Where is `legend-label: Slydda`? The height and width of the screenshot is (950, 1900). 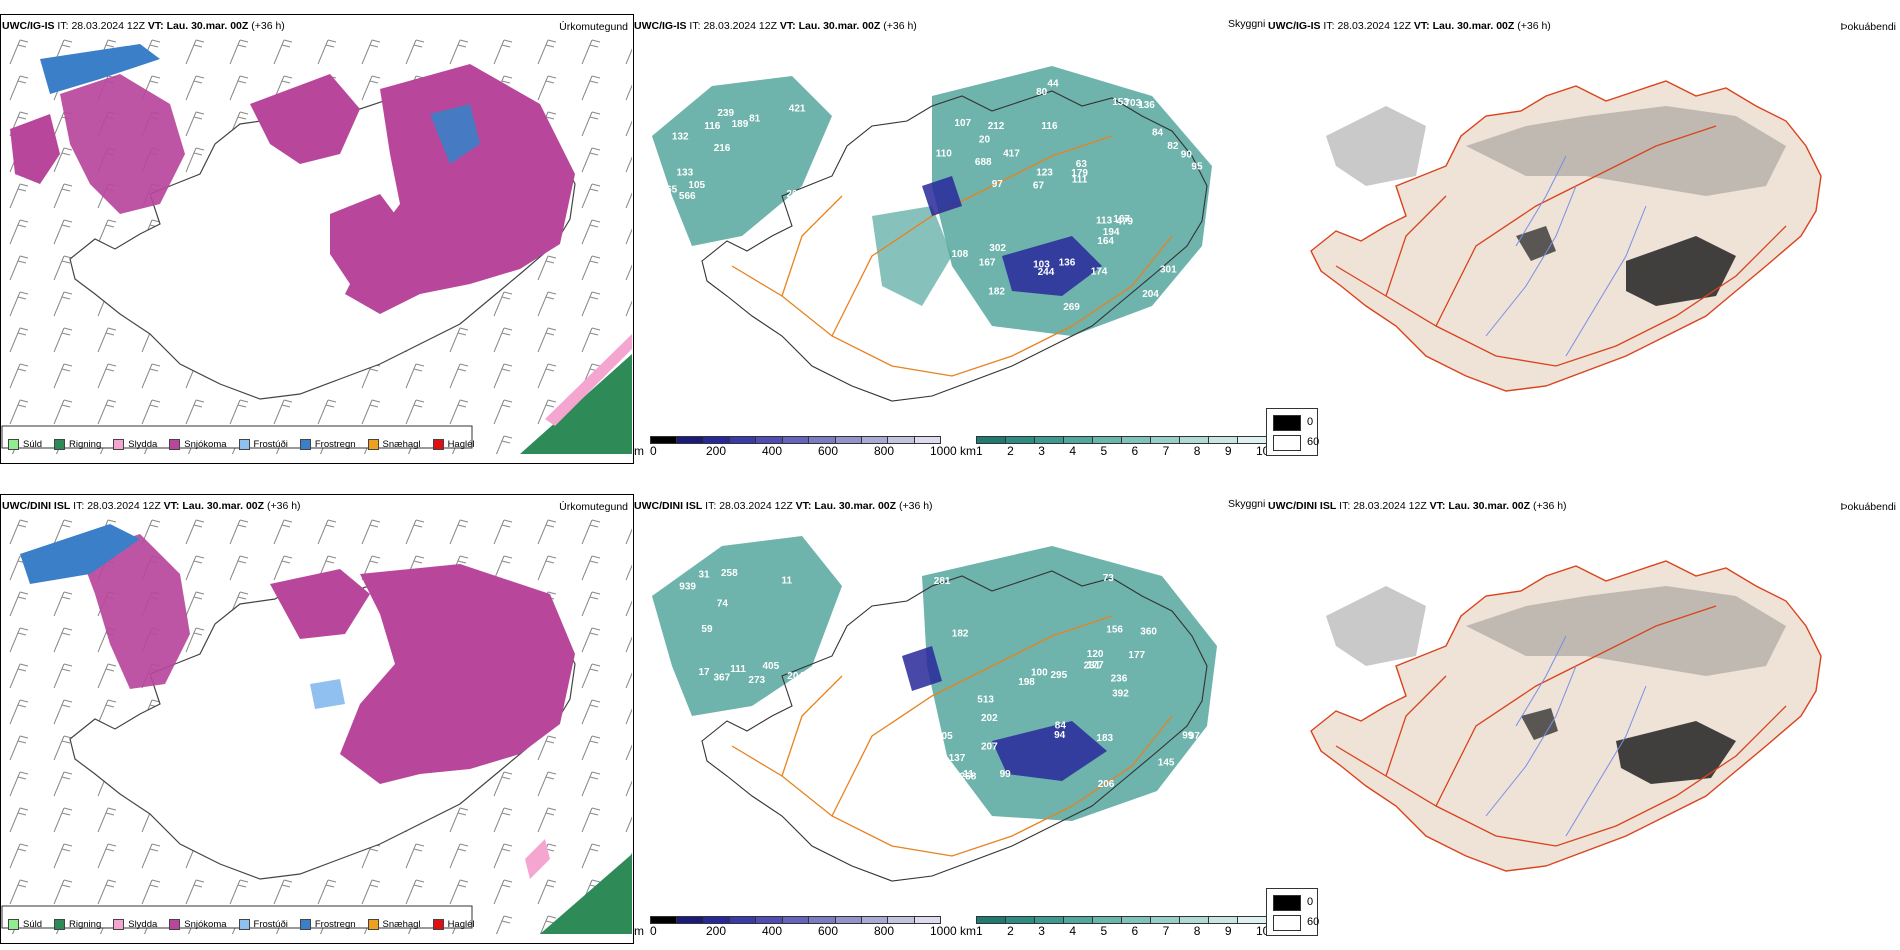
legend-label: Slydda is located at coordinates (143, 924).